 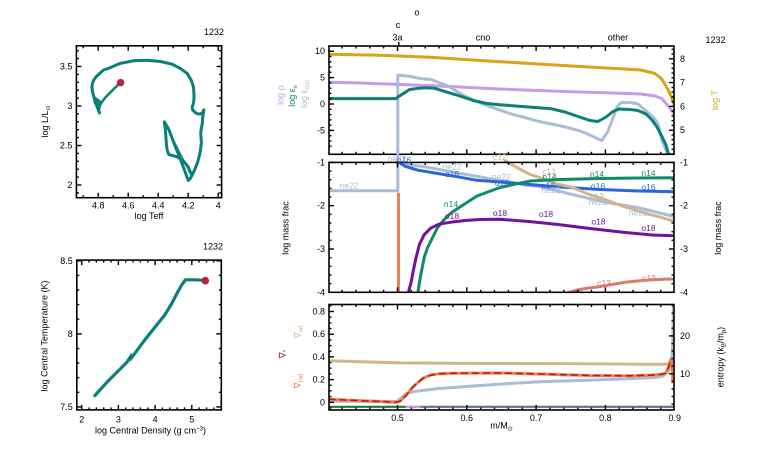 I want to click on svg-text: entropy (kB/mp), so click(x=722, y=357).